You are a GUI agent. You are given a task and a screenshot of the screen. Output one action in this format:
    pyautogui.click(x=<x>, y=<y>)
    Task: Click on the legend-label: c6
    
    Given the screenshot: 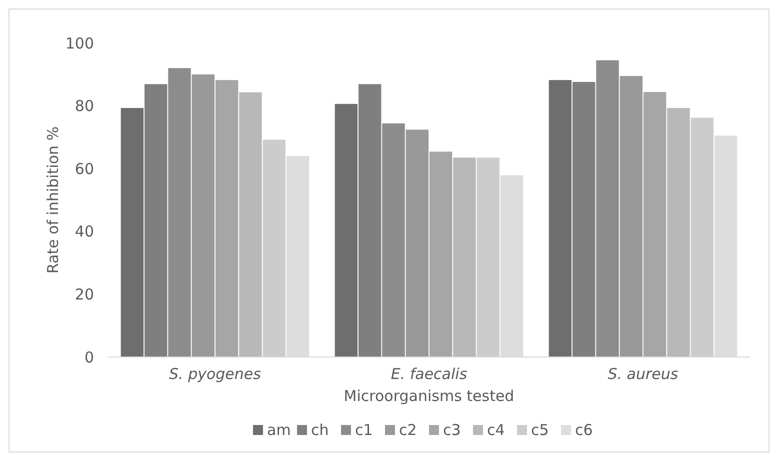 What is the action you would take?
    pyautogui.click(x=584, y=430)
    